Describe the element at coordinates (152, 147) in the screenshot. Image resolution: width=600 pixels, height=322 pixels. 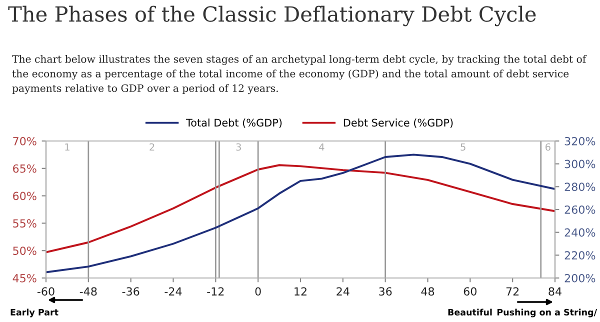
I see `annotation: 2` at that location.